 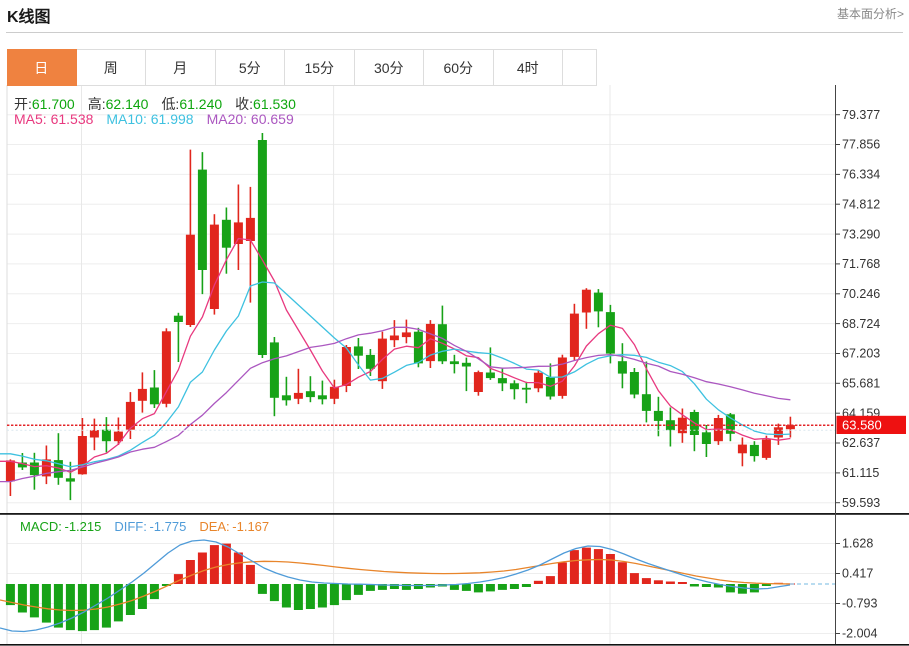 What do you see at coordinates (860, 473) in the screenshot?
I see `svg-text: 61.115` at bounding box center [860, 473].